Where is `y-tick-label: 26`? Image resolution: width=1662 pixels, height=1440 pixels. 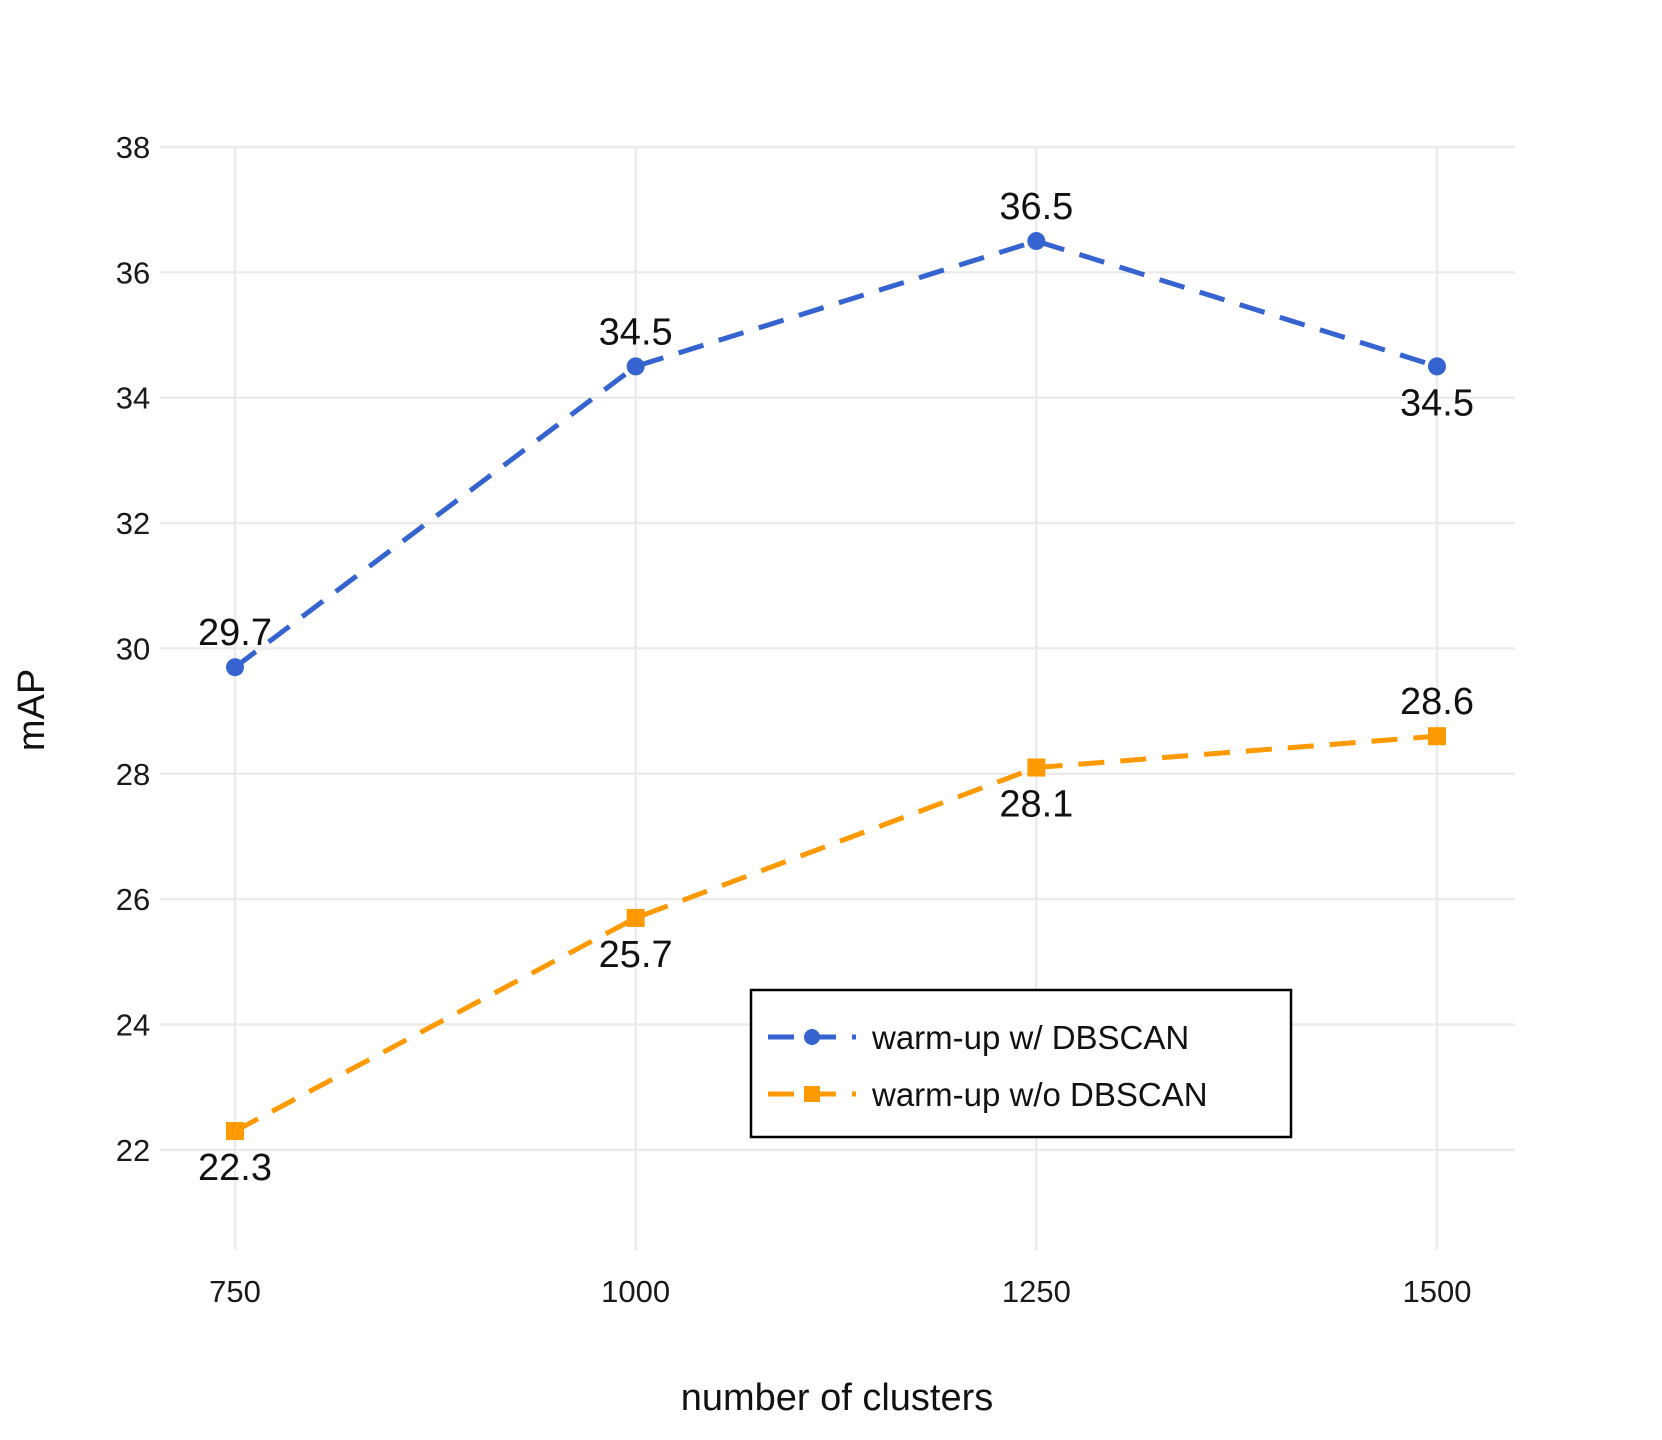
y-tick-label: 26 is located at coordinates (133, 899).